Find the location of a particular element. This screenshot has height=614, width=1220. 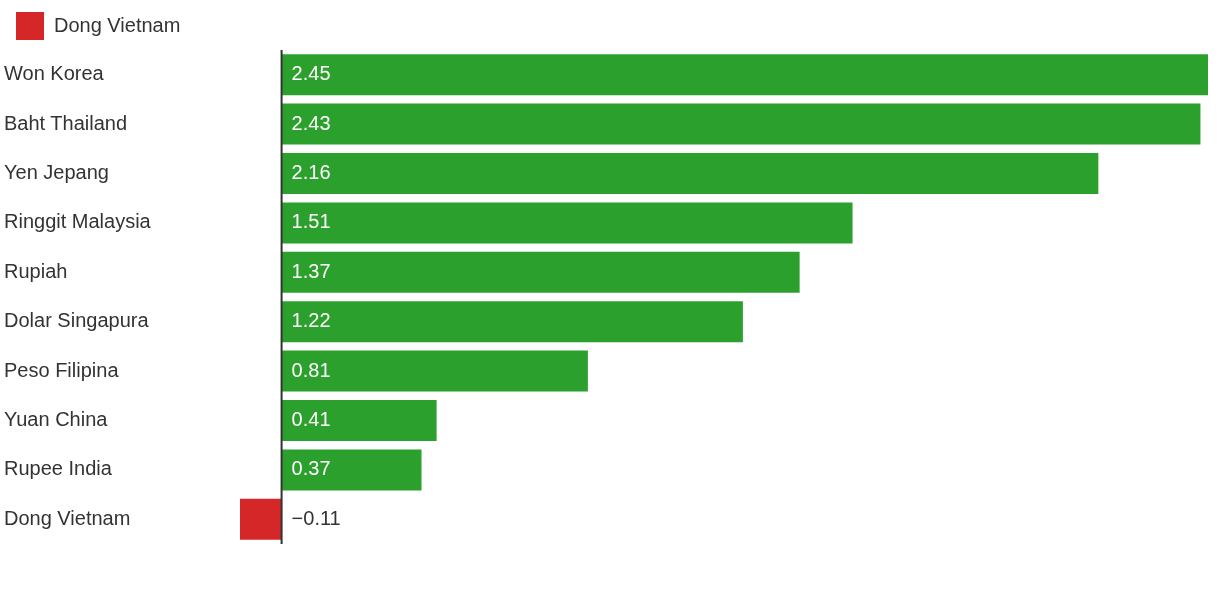

y-tick-label: Rupiah is located at coordinates (36, 270).